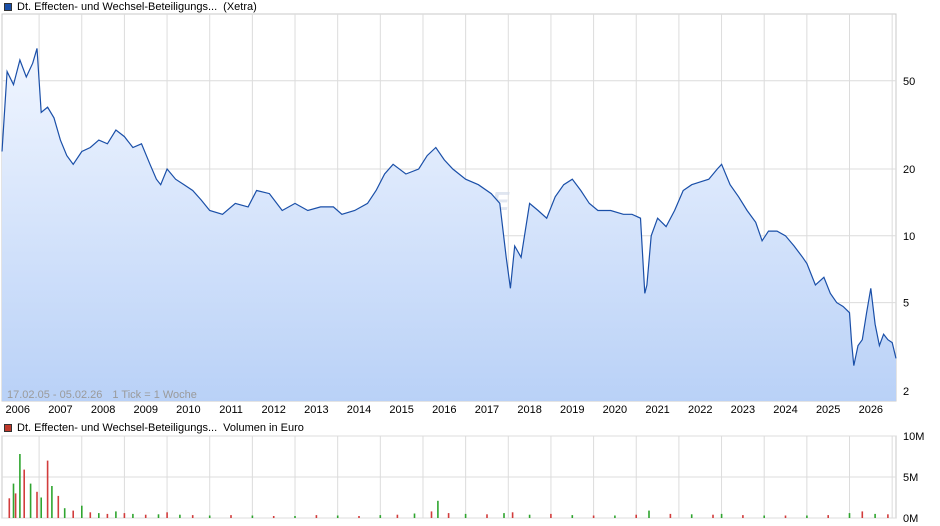 Image resolution: width=940 pixels, height=526 pixels. Describe the element at coordinates (572, 410) in the screenshot. I see `price-x-tick-label: 2019` at that location.